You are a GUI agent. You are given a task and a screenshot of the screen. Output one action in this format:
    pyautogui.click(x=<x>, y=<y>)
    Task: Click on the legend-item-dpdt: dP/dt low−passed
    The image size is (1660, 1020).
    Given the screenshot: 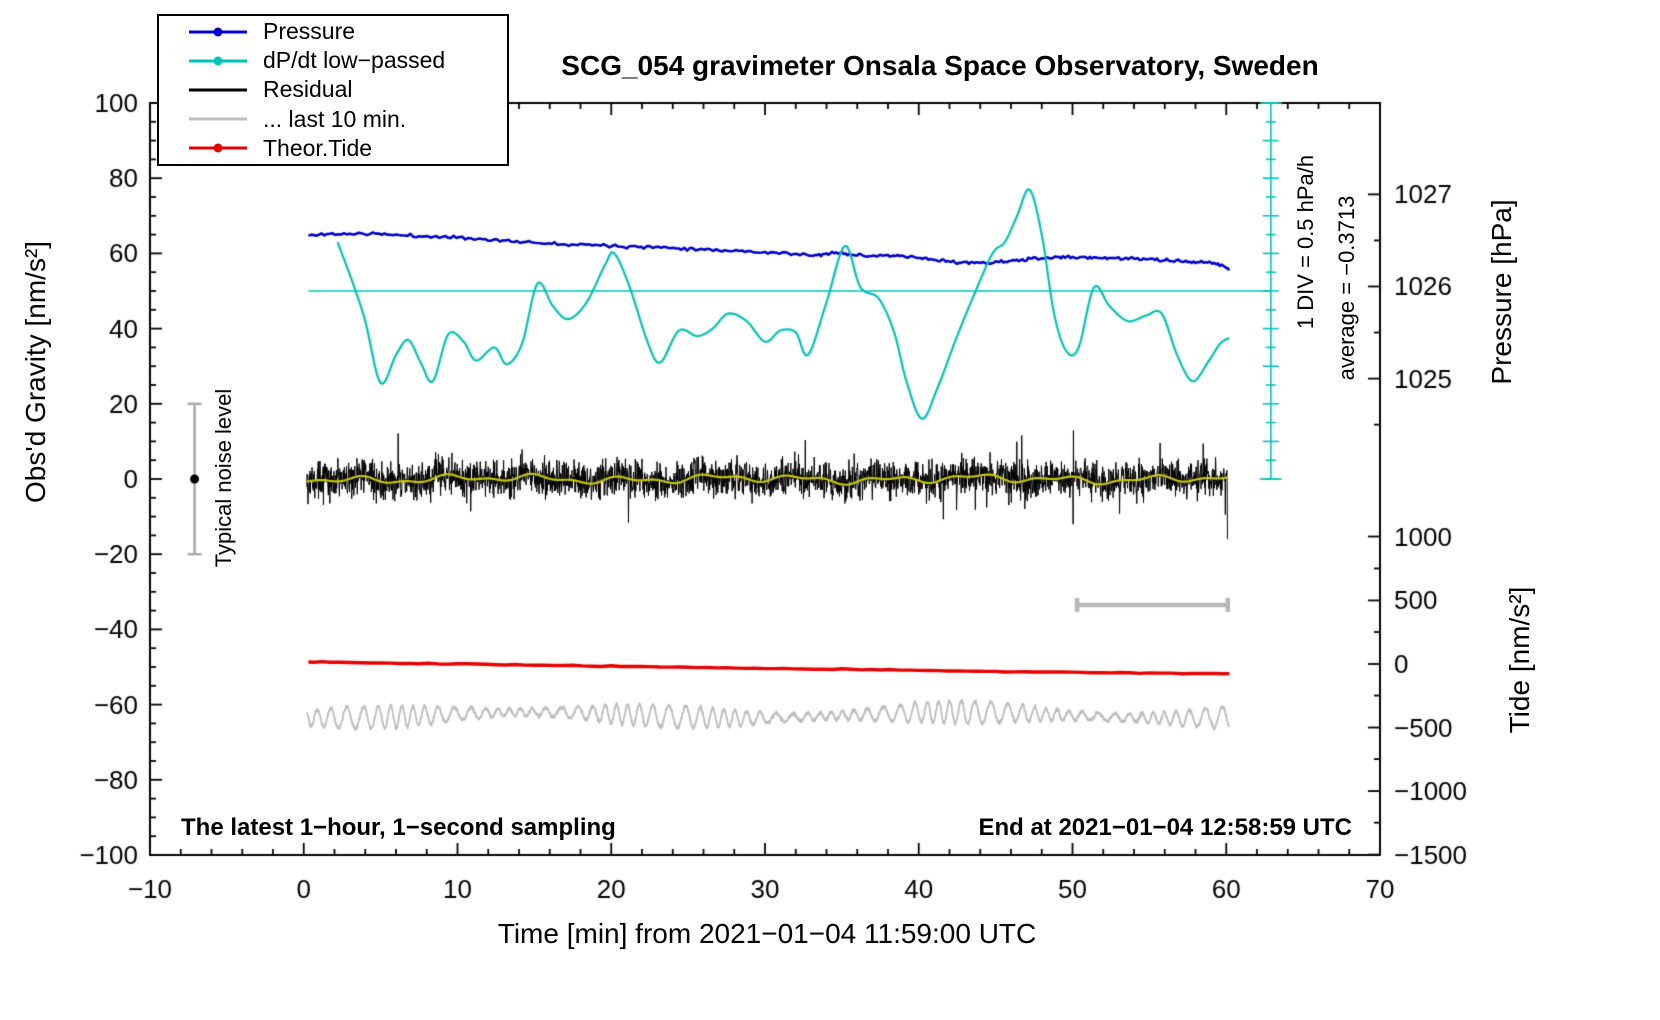 What is the action you would take?
    pyautogui.click(x=348, y=60)
    